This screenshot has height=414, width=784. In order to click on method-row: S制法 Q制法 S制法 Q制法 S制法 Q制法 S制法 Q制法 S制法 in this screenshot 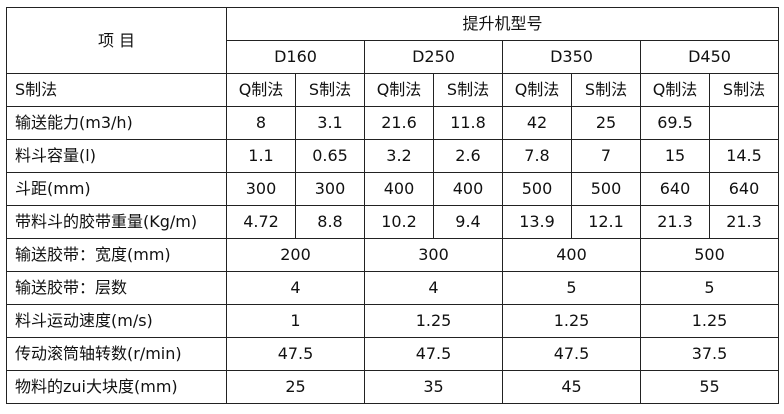, I will do `click(393, 90)`.